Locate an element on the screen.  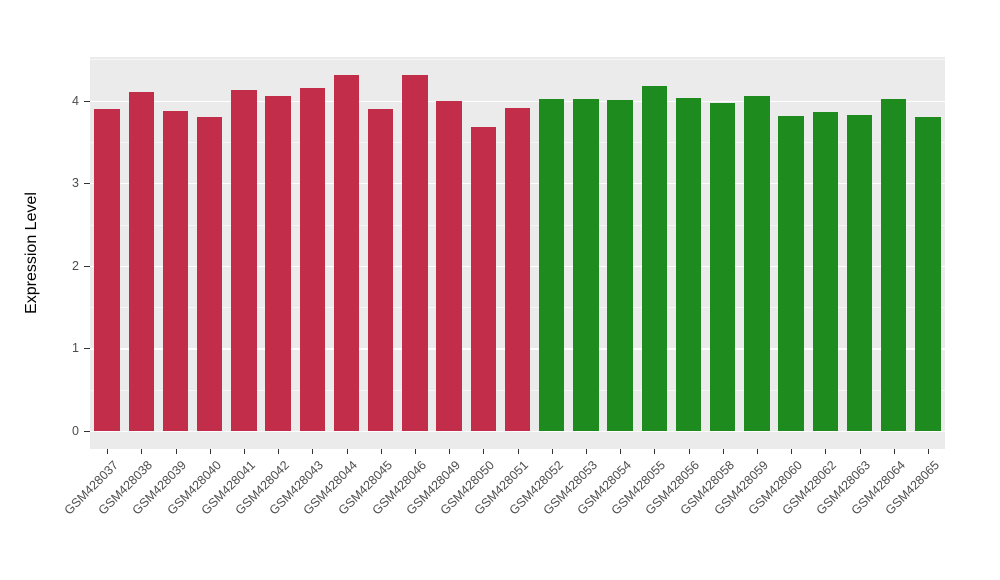
y-tick-label: 0 is located at coordinates (75, 430).